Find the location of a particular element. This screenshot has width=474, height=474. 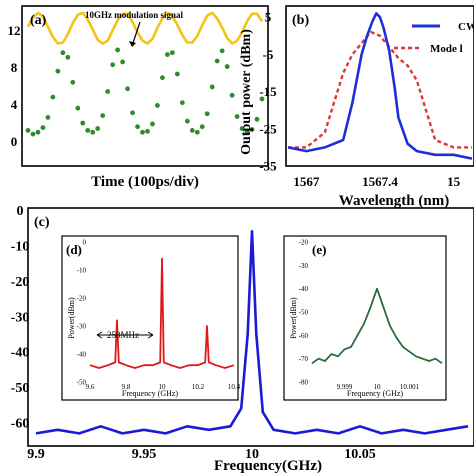

inset-d-spectrum-line is located at coordinates (162, 313).